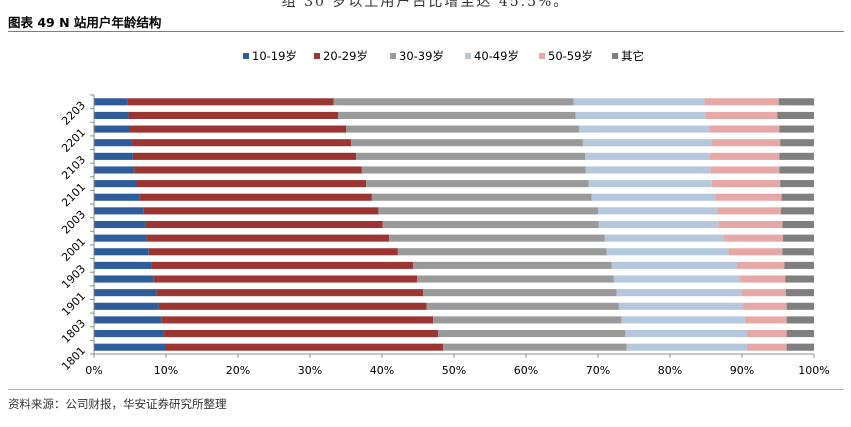  Describe the element at coordinates (73, 276) in the screenshot. I see `y-tick-label: 1903` at that location.